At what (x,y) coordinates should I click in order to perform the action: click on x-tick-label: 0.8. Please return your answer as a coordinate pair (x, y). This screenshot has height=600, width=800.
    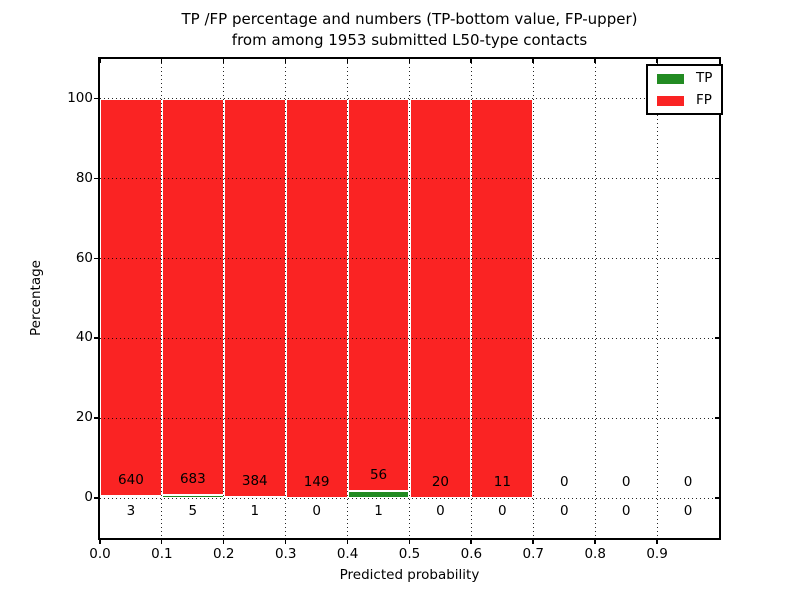
    Looking at the image, I should click on (595, 554).